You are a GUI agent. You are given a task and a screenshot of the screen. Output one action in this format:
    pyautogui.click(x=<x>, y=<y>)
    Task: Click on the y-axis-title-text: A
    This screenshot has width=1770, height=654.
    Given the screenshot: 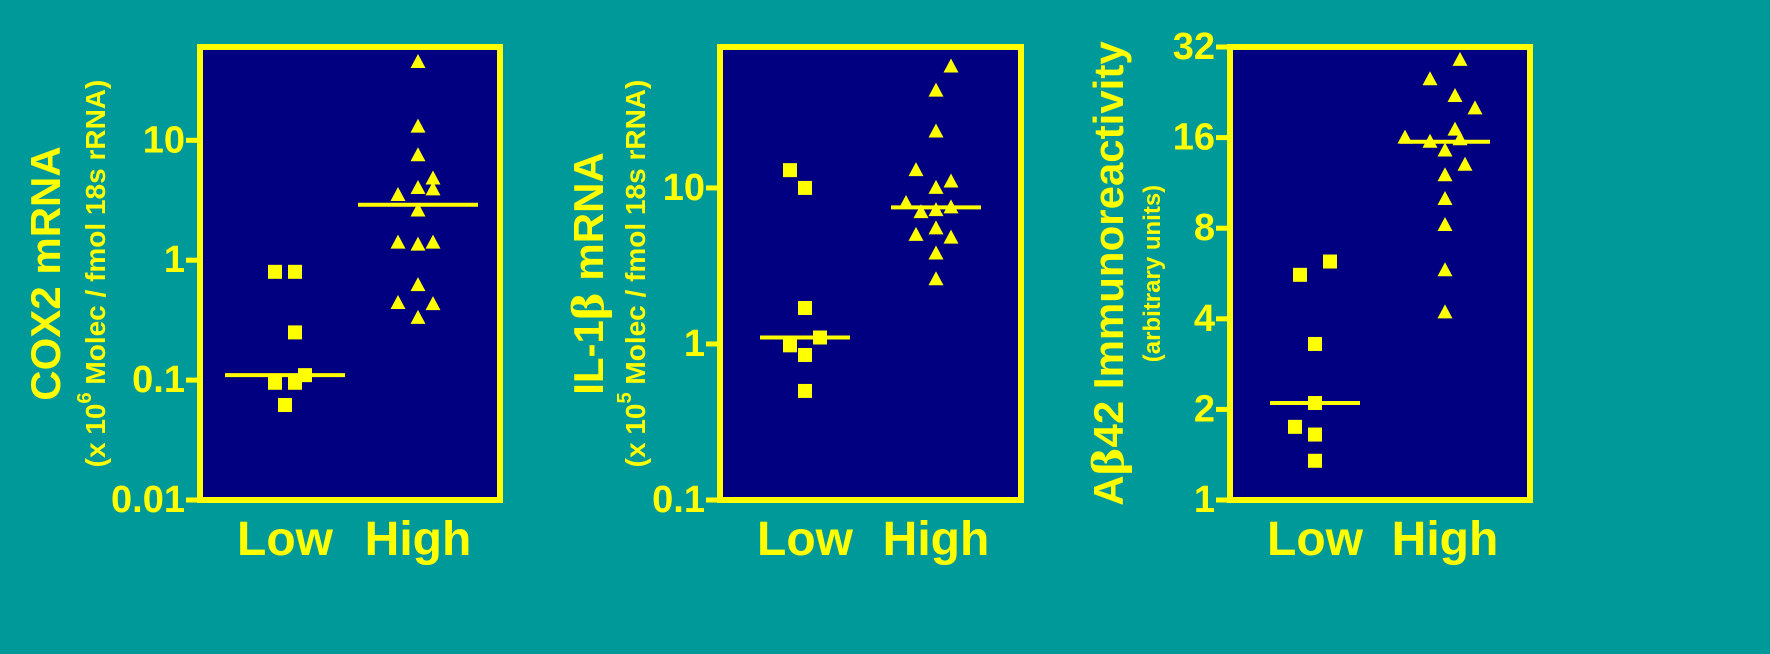 What is the action you would take?
    pyautogui.click(x=1108, y=490)
    